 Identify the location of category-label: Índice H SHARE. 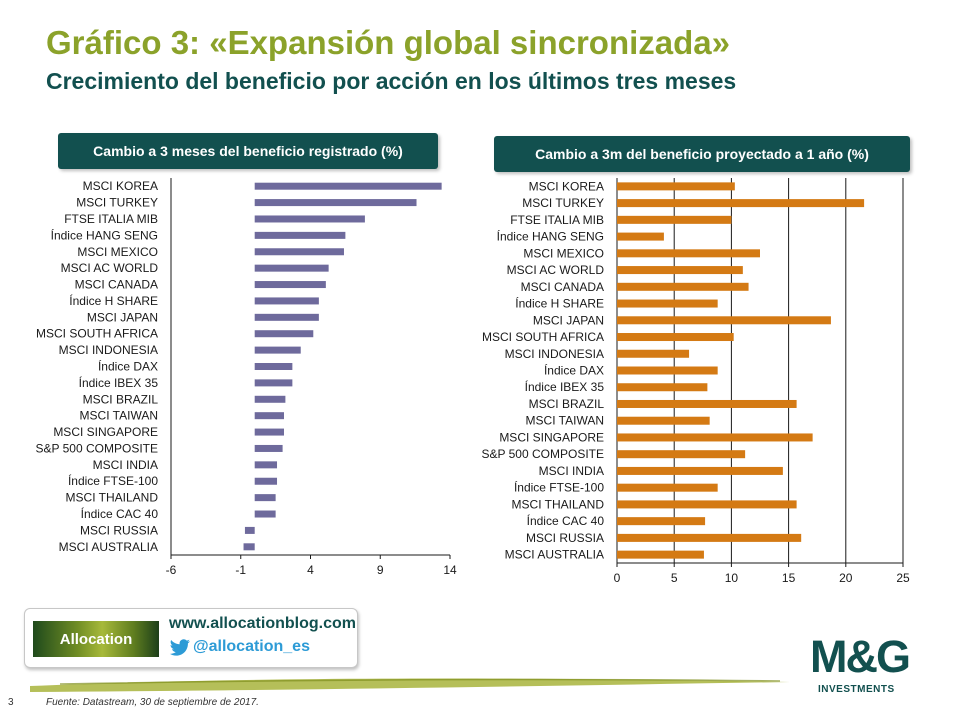
(559, 303).